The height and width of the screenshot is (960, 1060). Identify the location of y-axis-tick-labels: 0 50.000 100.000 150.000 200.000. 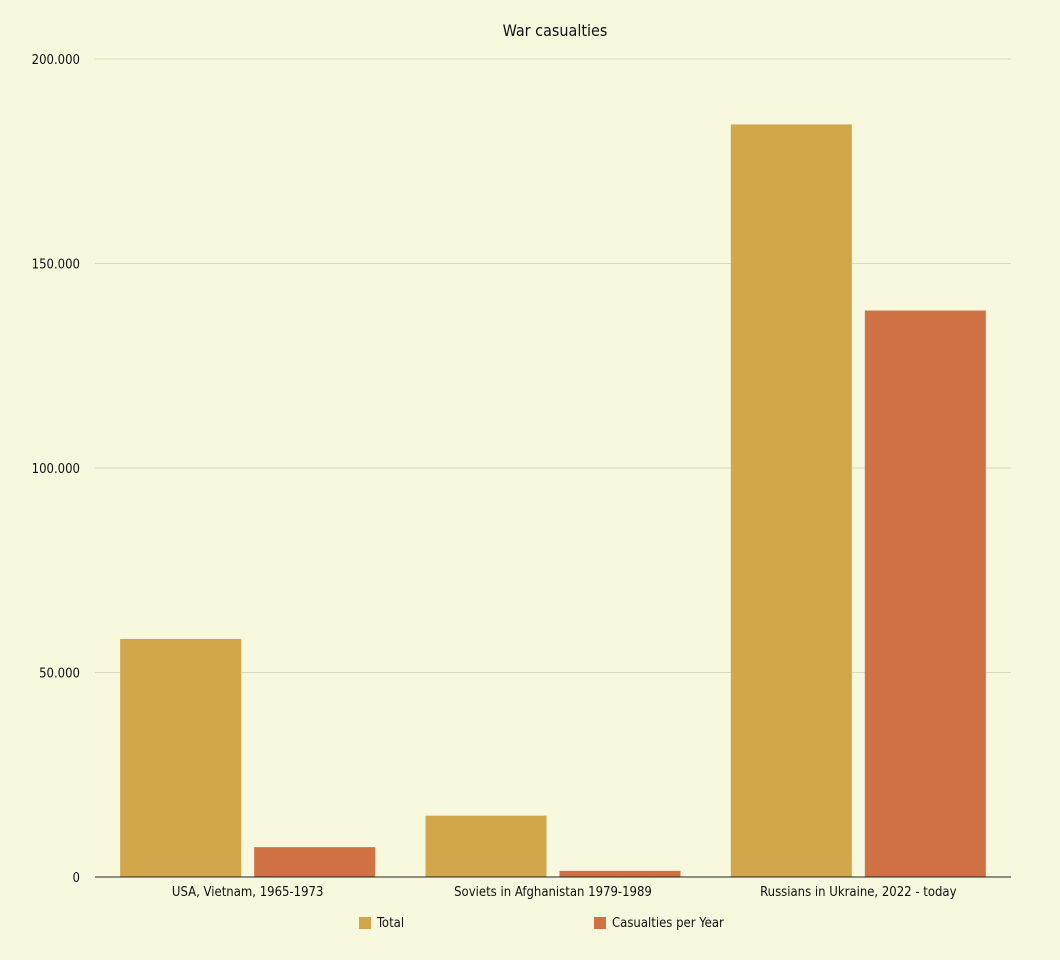
(56, 469).